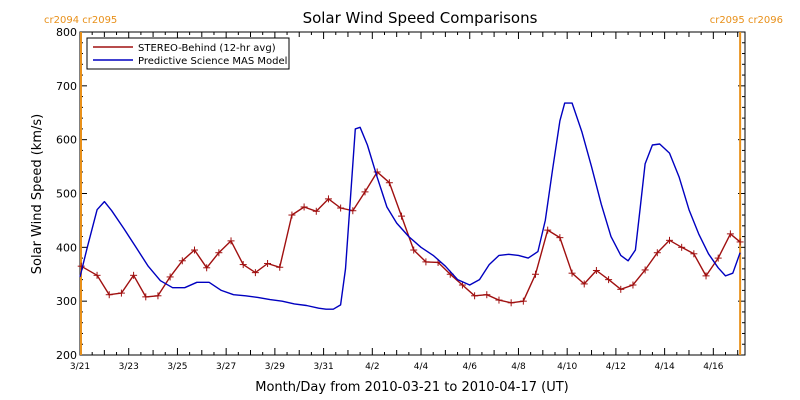  Describe the element at coordinates (616, 367) in the screenshot. I see `x-tick-label: 4/12` at that location.